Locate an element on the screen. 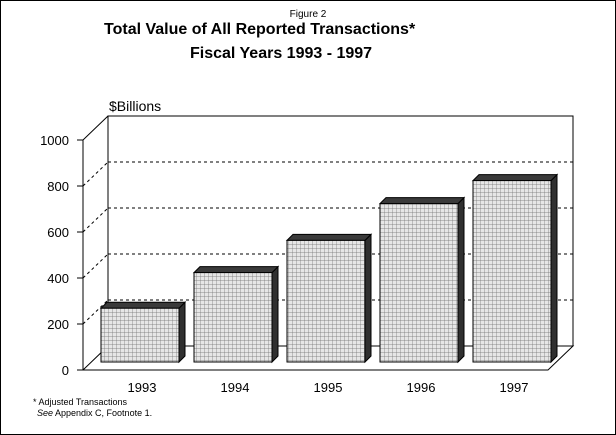 This screenshot has height=435, width=616. footnote-appendix-text: Appendix C, Footnote 1. is located at coordinates (103, 413).